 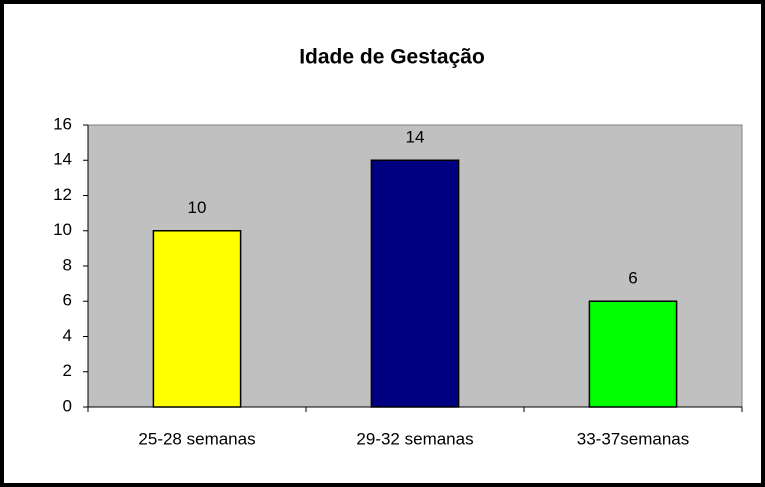 I want to click on data-label: 14, so click(x=415, y=137).